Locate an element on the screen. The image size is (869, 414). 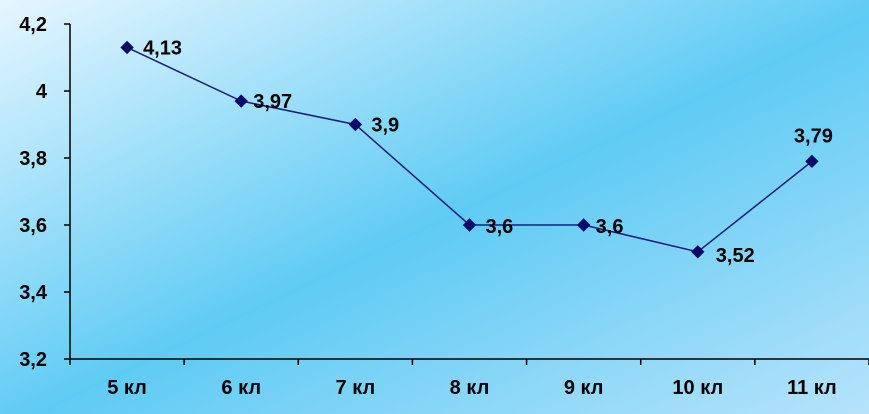
y-tick-label: 3,6 is located at coordinates (33, 226).